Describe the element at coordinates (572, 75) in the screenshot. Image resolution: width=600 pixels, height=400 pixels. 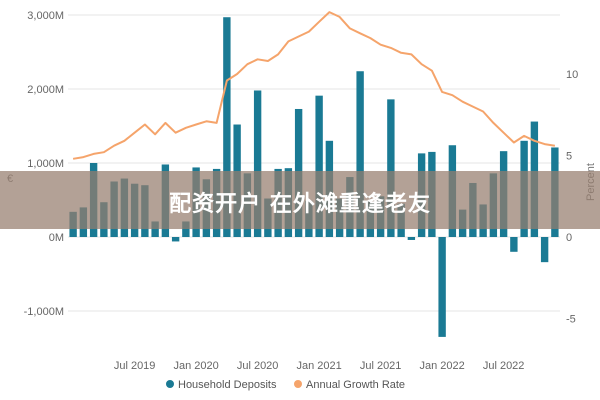
I see `y-right-tick-label: 10` at that location.